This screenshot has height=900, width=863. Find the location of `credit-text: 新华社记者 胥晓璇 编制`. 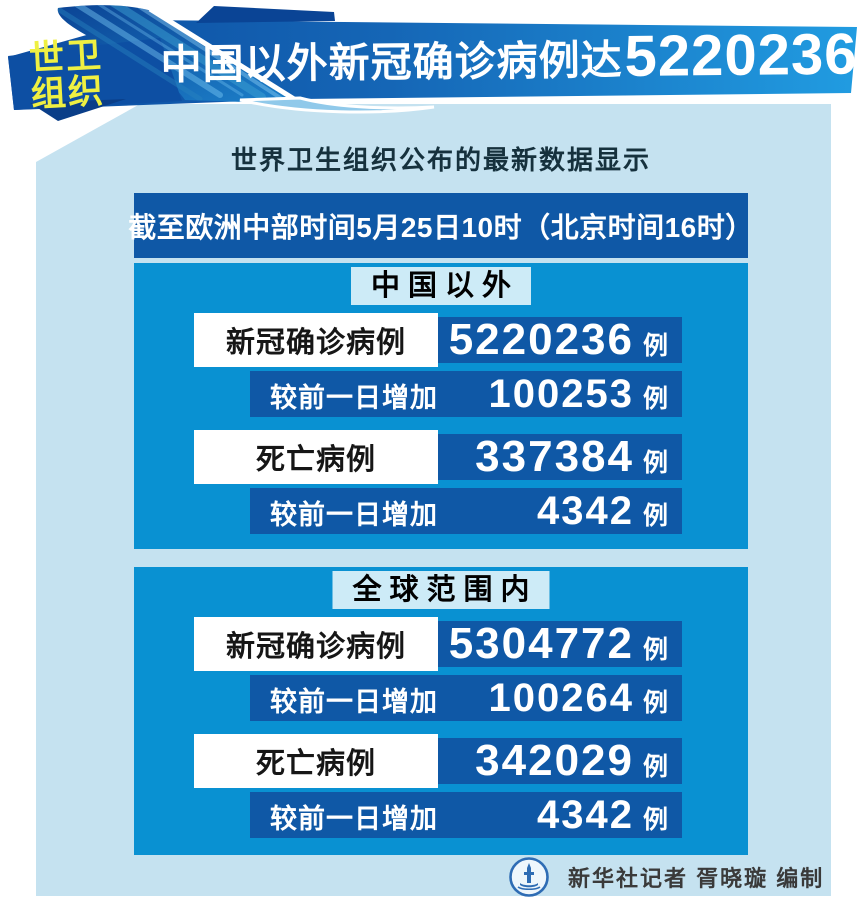

credit-text: 新华社记者 胥晓璇 编制 is located at coordinates (696, 878).